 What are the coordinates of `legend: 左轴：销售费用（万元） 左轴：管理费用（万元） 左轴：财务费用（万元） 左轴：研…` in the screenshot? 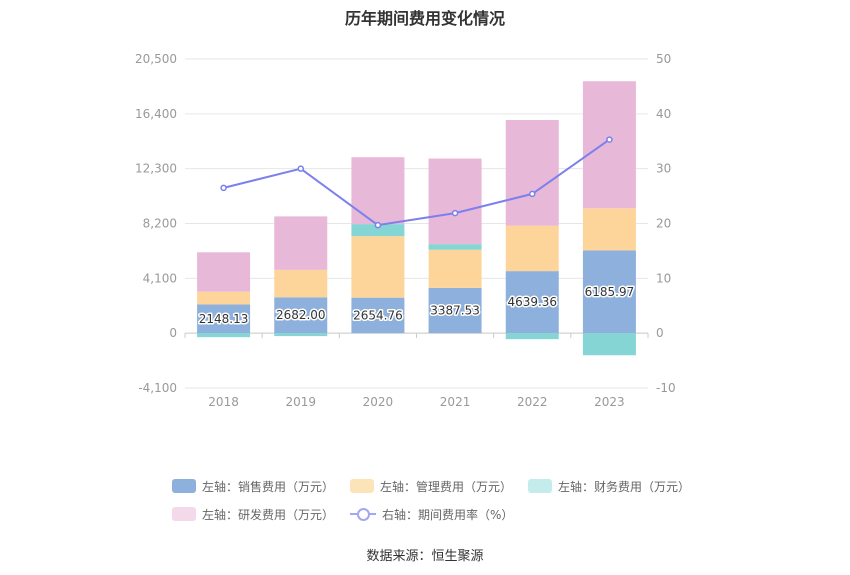 It's located at (442, 500).